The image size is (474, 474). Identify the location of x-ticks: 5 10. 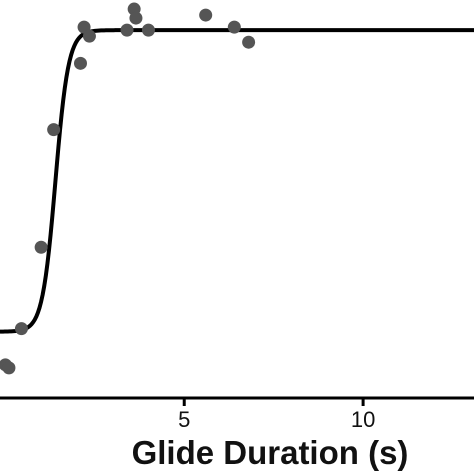
(276, 415).